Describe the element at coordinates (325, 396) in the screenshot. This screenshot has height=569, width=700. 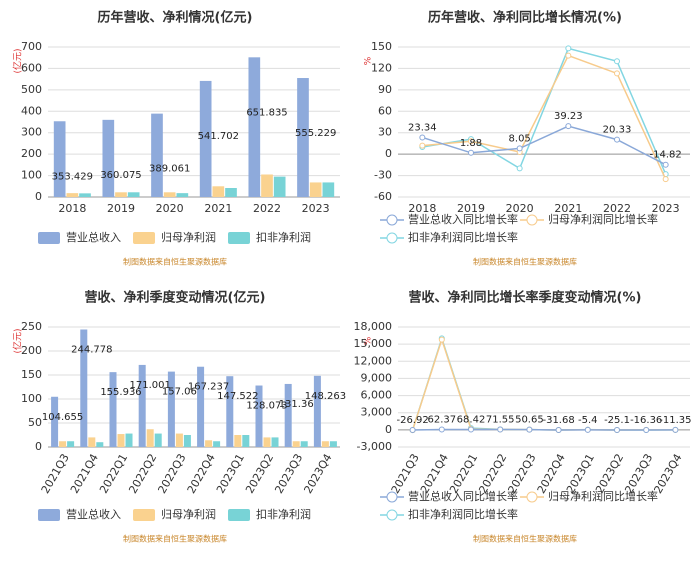
I see `value-label: 148.263` at that location.